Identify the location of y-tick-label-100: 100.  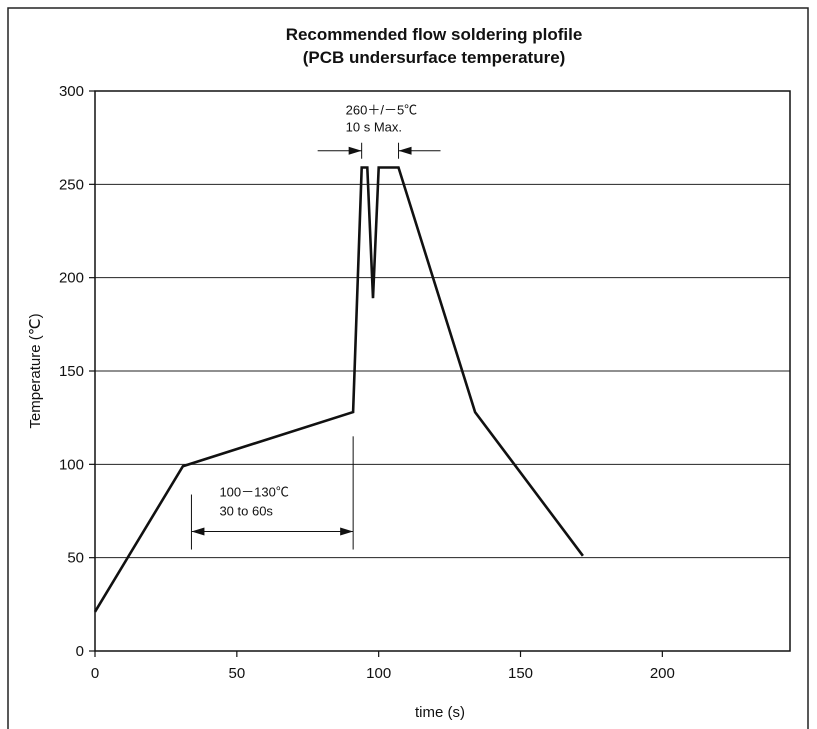
(71, 464).